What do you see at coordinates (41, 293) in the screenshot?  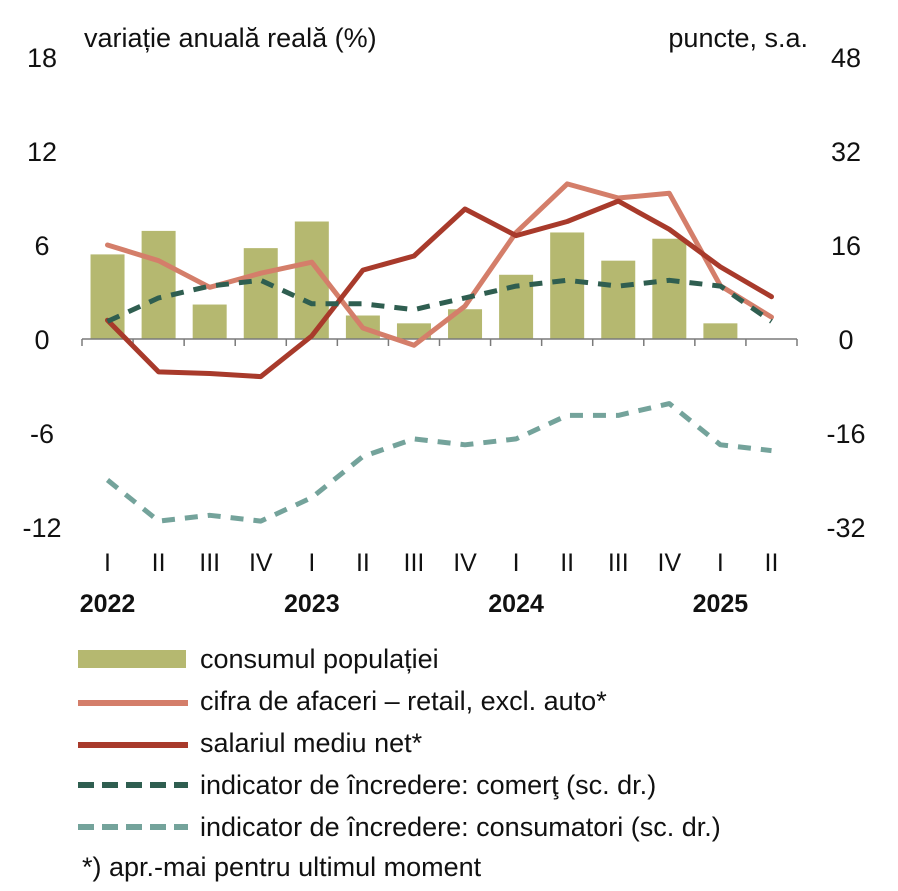 I see `left-tick-labels: 18 12 6 0 -6 -12` at bounding box center [41, 293].